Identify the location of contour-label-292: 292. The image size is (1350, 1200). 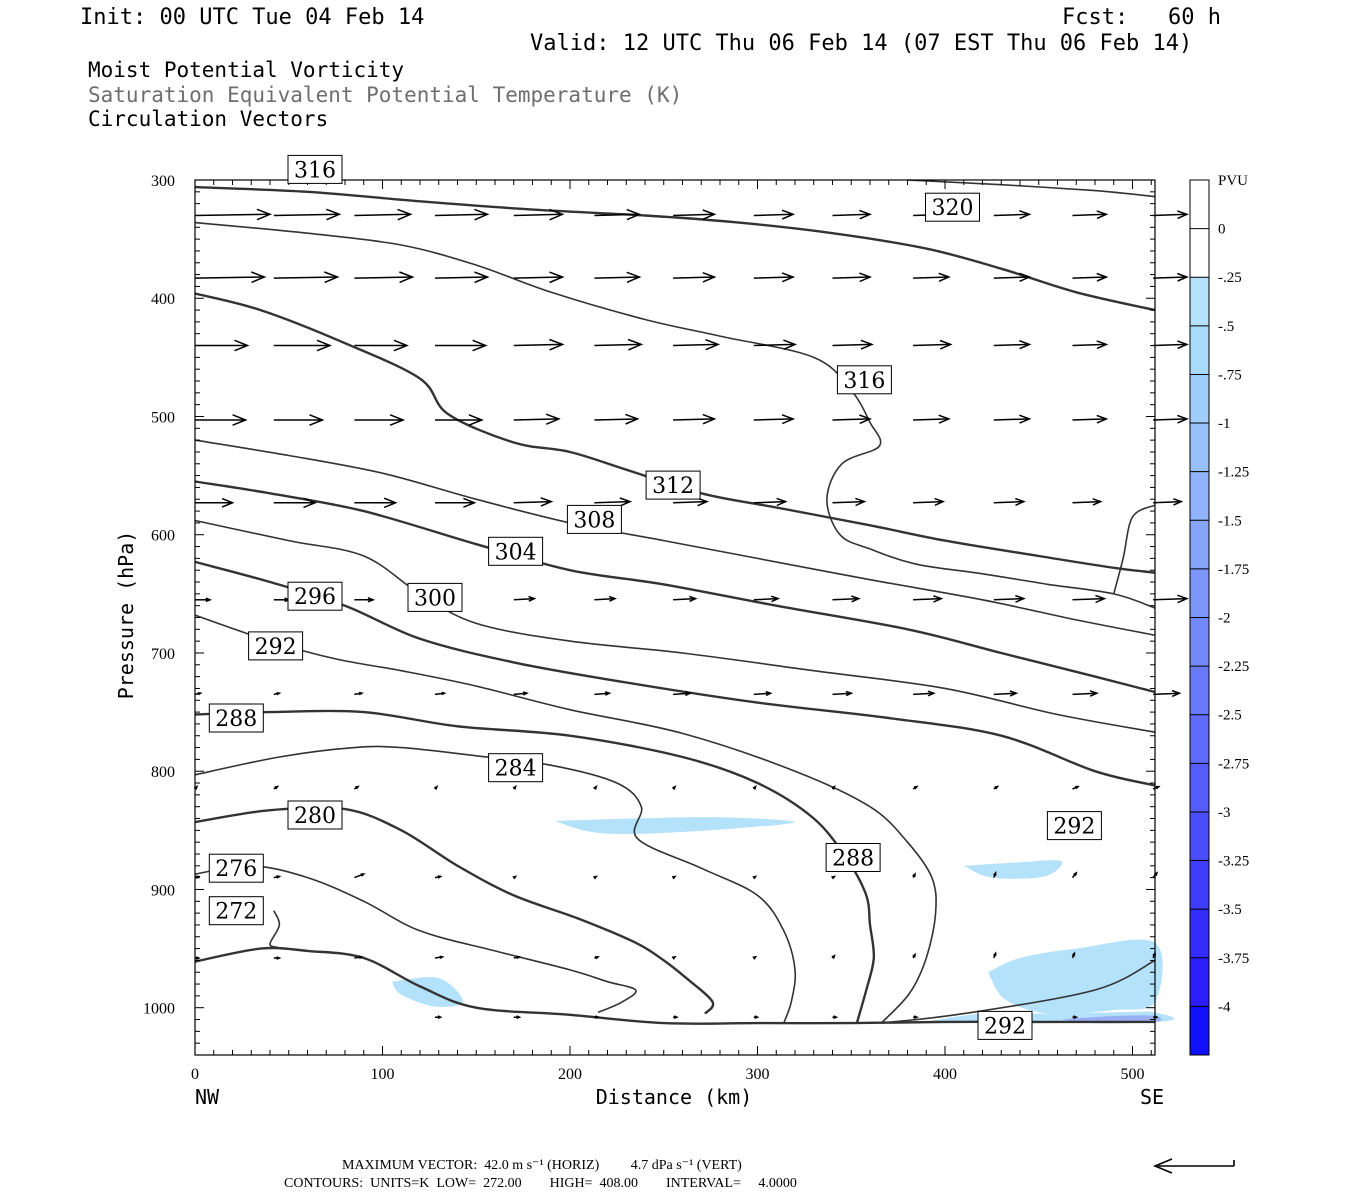
(276, 646).